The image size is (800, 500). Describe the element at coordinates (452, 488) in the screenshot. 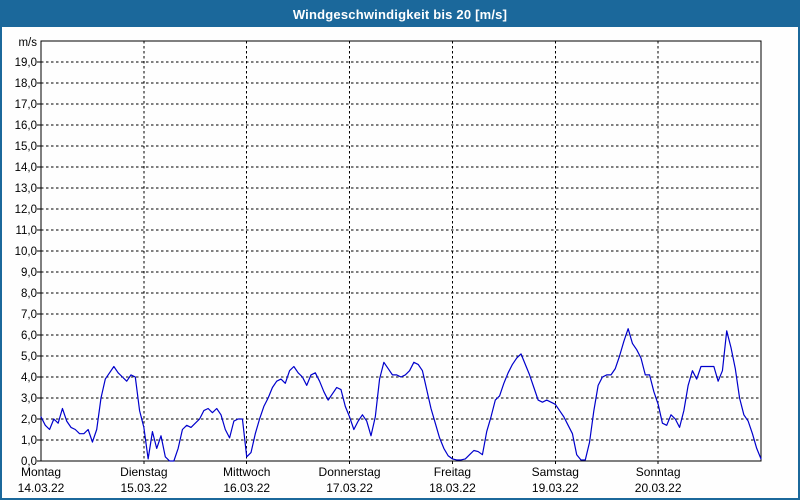

I see `x-axis-date-label: 18.03.22` at that location.